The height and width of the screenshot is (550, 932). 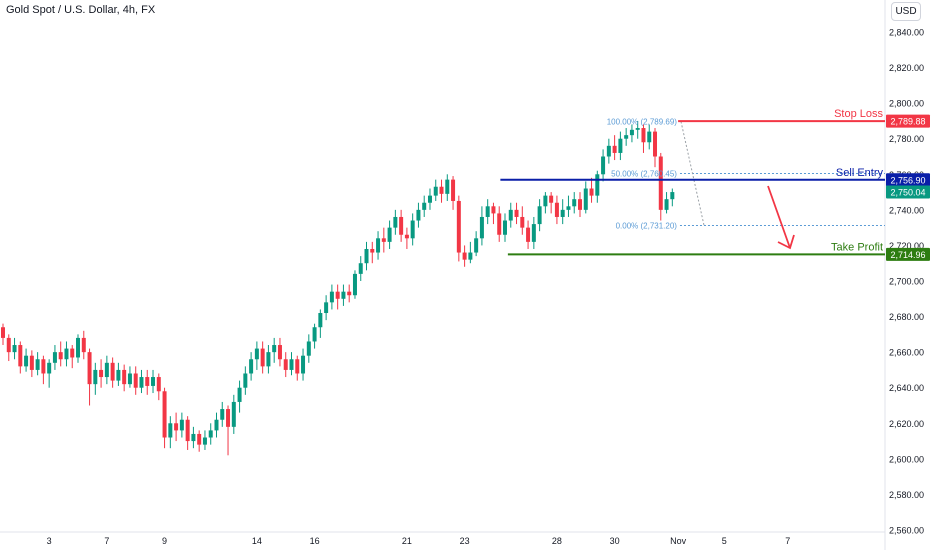 What do you see at coordinates (906, 495) in the screenshot?
I see `y-tick-label: 2,580.00` at bounding box center [906, 495].